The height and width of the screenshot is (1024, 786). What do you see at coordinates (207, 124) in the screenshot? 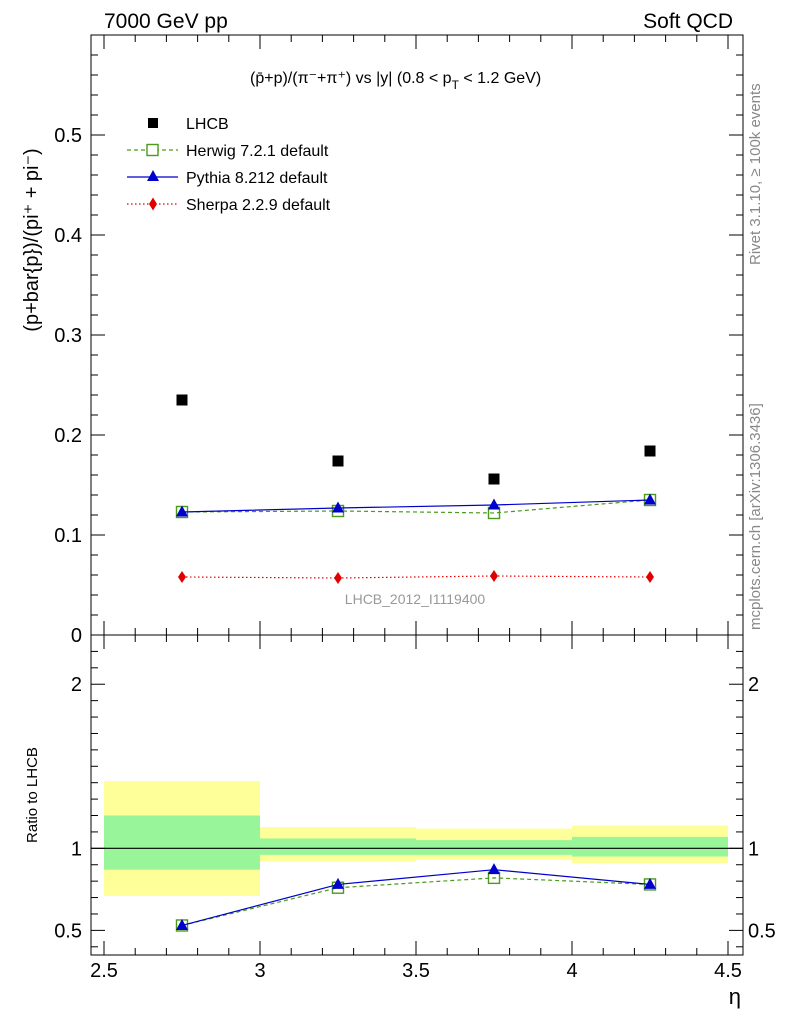
I see `legend-label-lhcb: LHCB` at bounding box center [207, 124].